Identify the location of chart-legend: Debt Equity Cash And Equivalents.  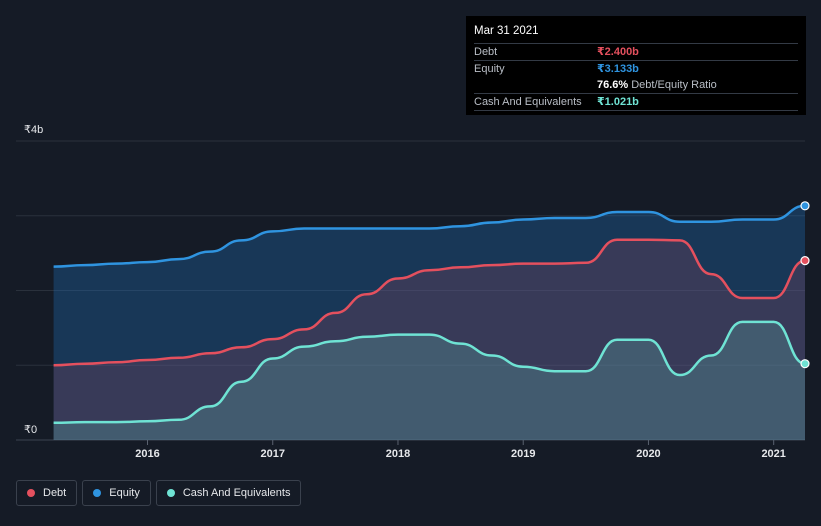
(161, 493).